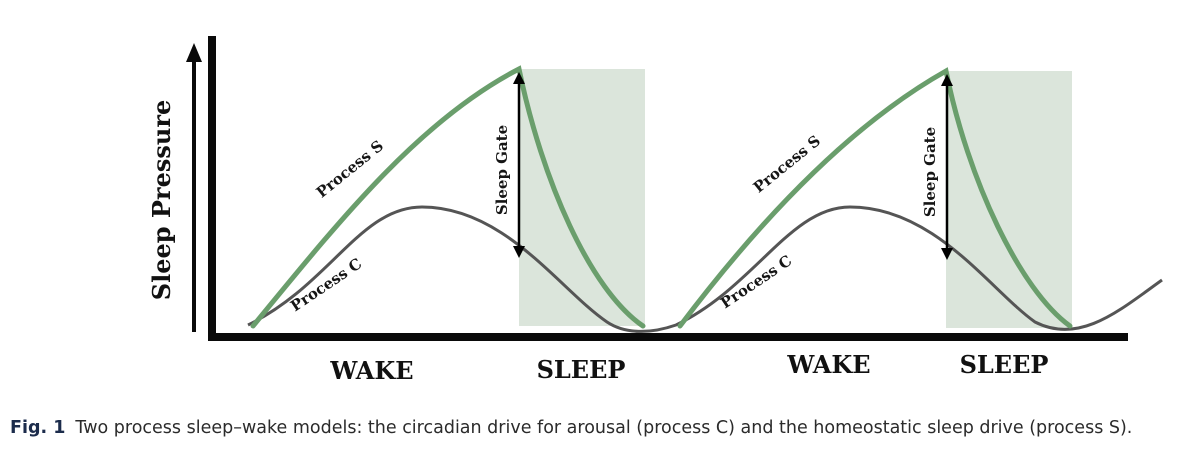 Image resolution: width=1204 pixels, height=455 pixels. What do you see at coordinates (581, 369) in the screenshot?
I see `phase-label-sleep-1: SLEEP` at bounding box center [581, 369].